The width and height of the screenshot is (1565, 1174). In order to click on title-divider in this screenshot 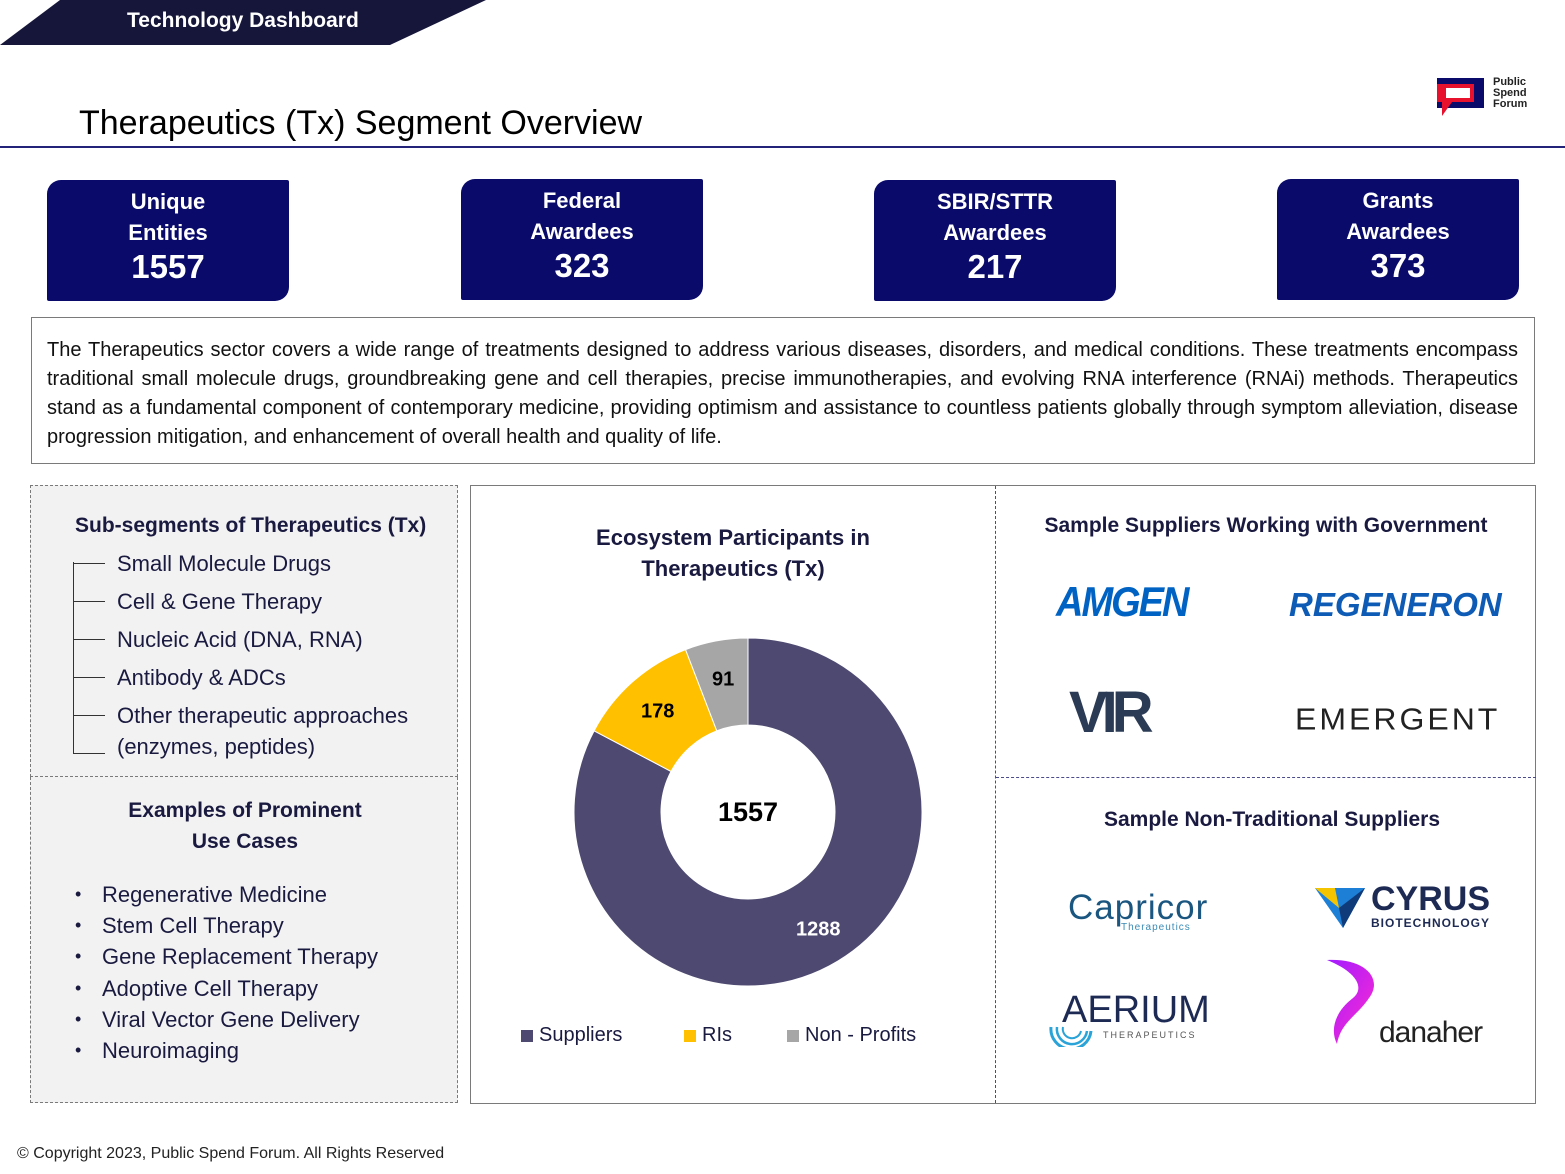, I will do `click(782, 147)`.